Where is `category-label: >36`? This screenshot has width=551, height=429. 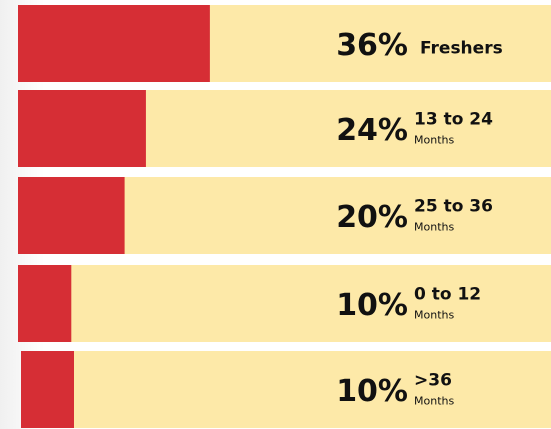
category-label: >36 is located at coordinates (433, 381).